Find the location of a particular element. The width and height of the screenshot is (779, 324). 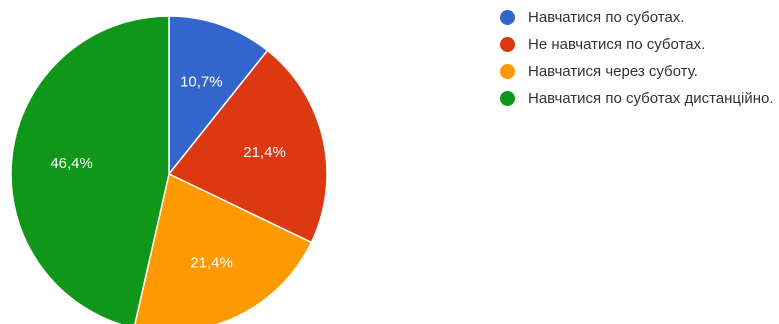

legend-item-3: Навчатися через суботу. is located at coordinates (639, 72).